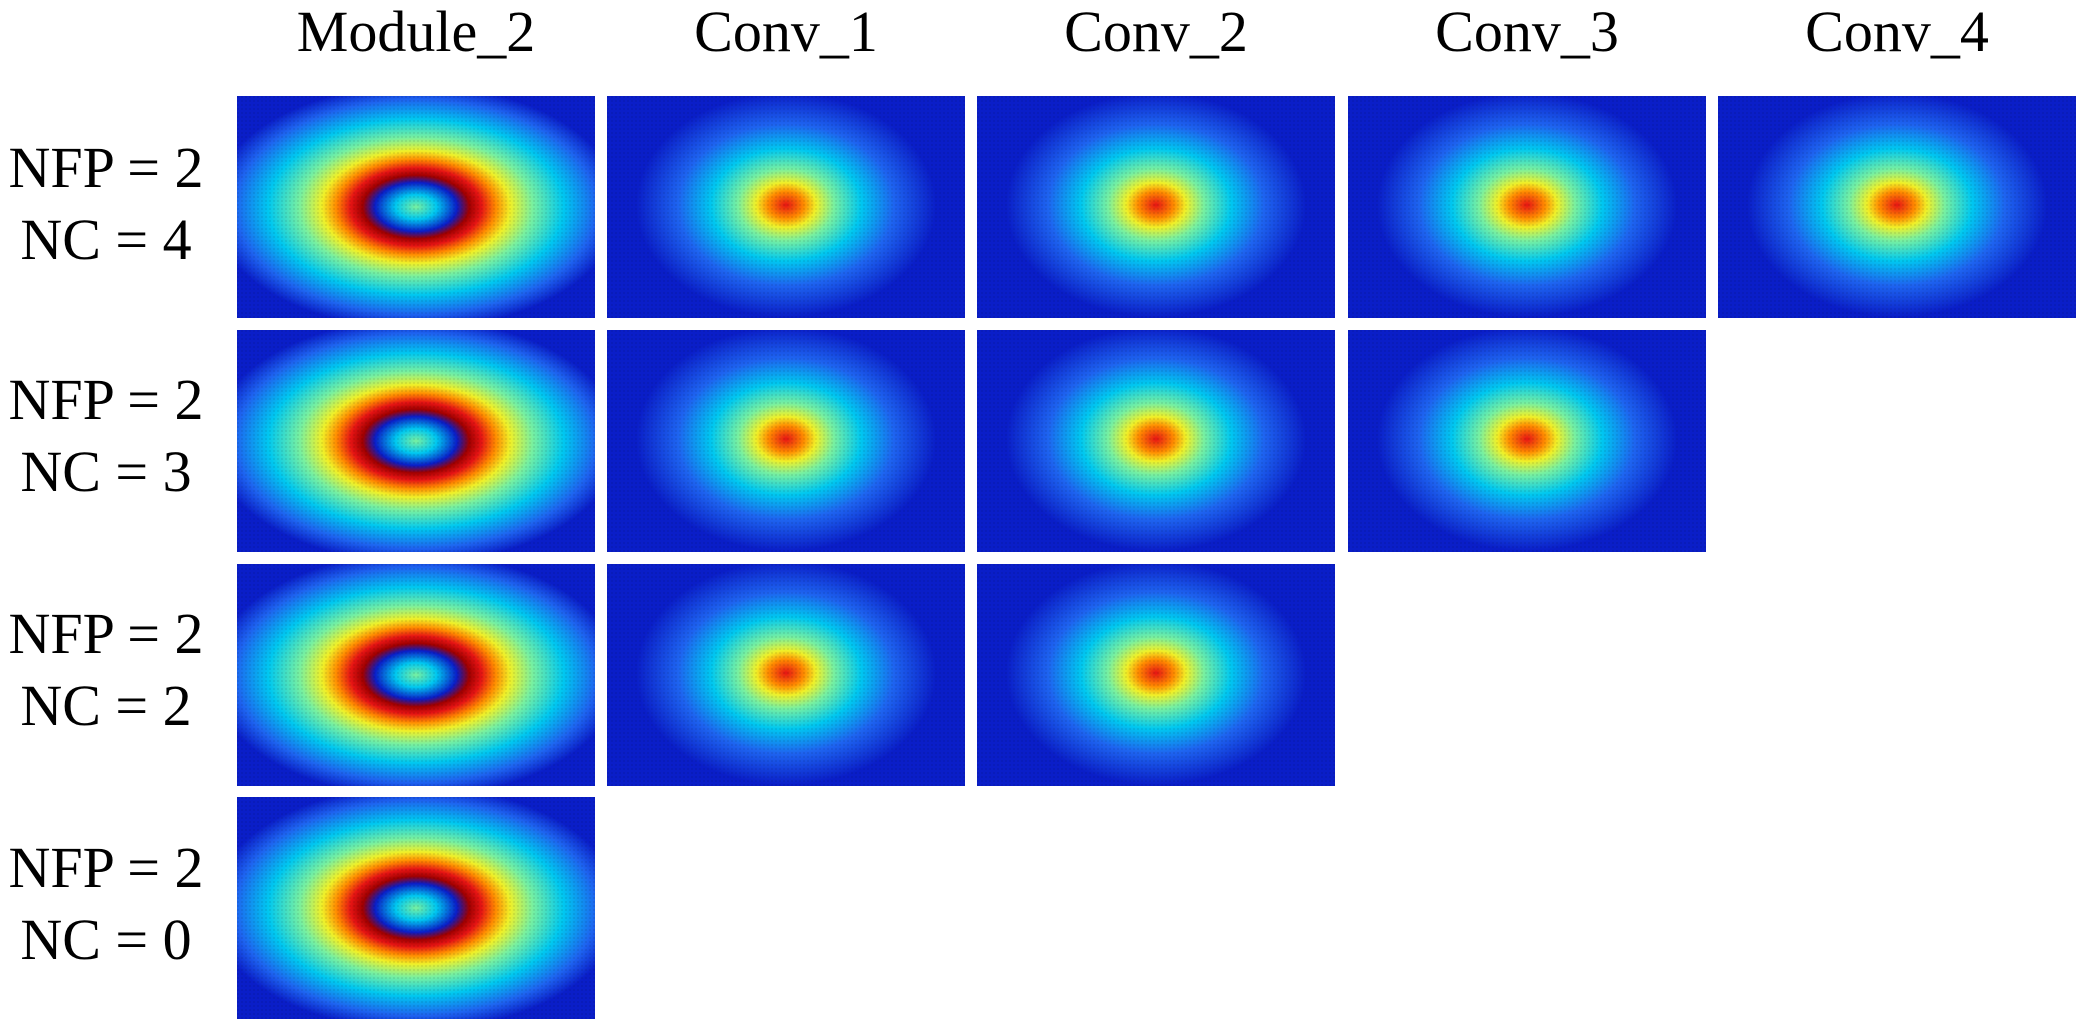 This screenshot has height=1021, width=2079. Describe the element at coordinates (106, 239) in the screenshot. I see `row-label-nc: NC = 4` at that location.